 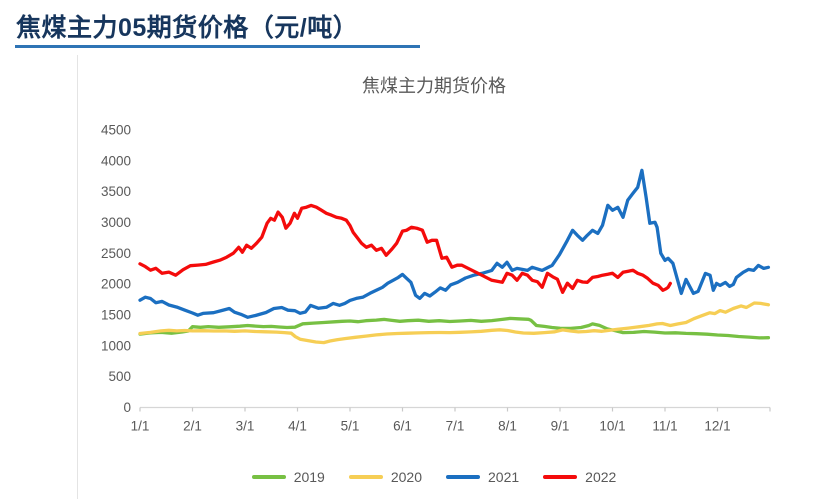 I want to click on legend-item-2021: 2021, so click(x=482, y=477).